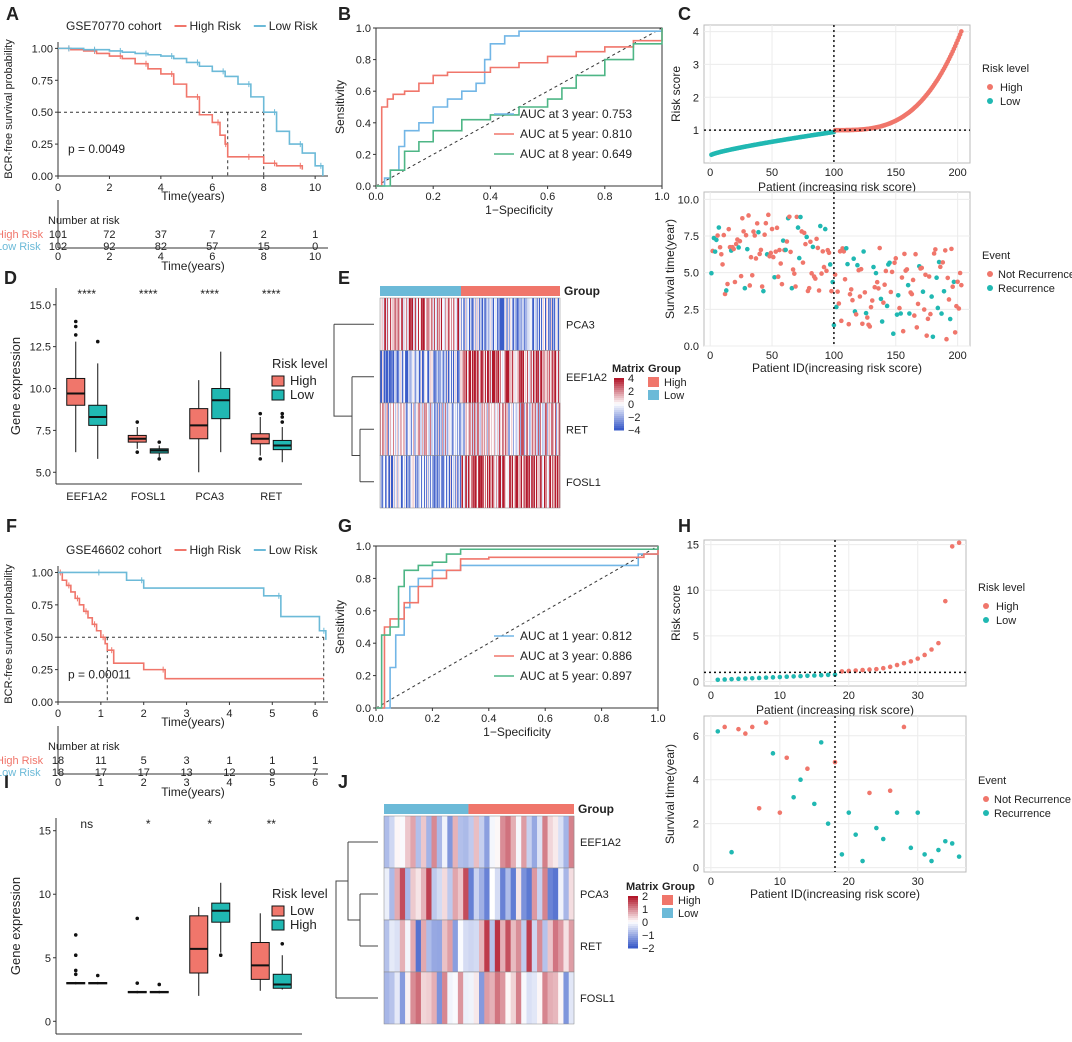  I want to click on heatmap-row-label: EEF1A2, so click(600, 843).